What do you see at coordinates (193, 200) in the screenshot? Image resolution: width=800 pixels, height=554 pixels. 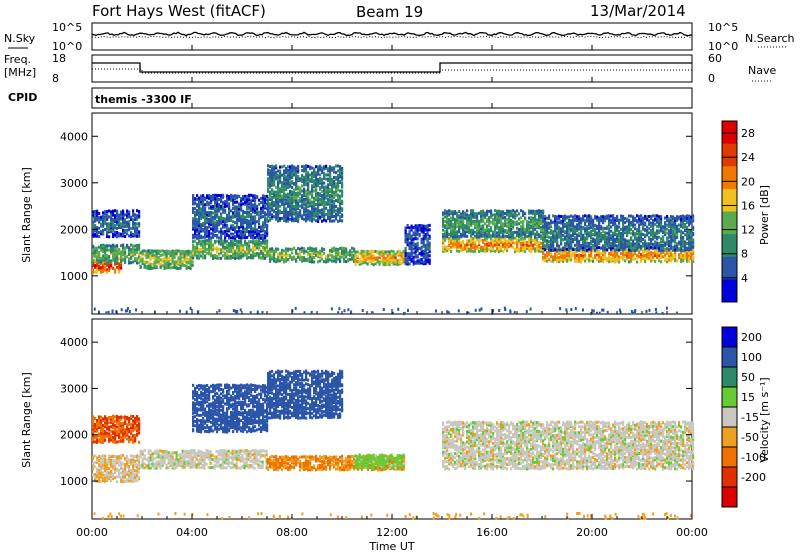 I see `scatter-cell-2040` at bounding box center [193, 200].